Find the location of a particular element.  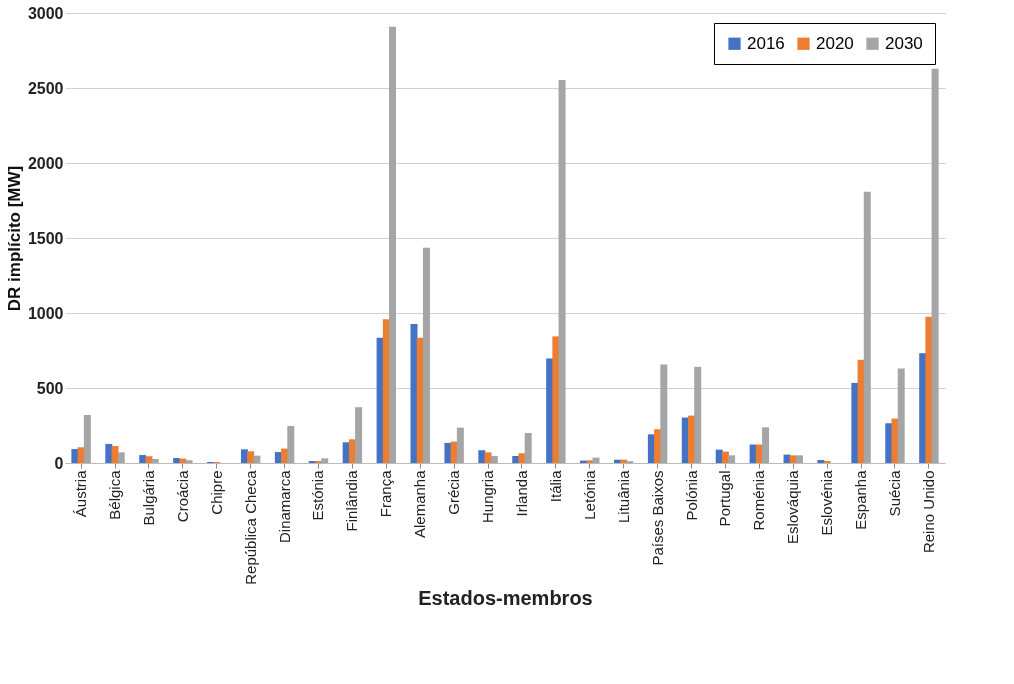

x-tick-label: Reino Unido is located at coordinates (928, 512).